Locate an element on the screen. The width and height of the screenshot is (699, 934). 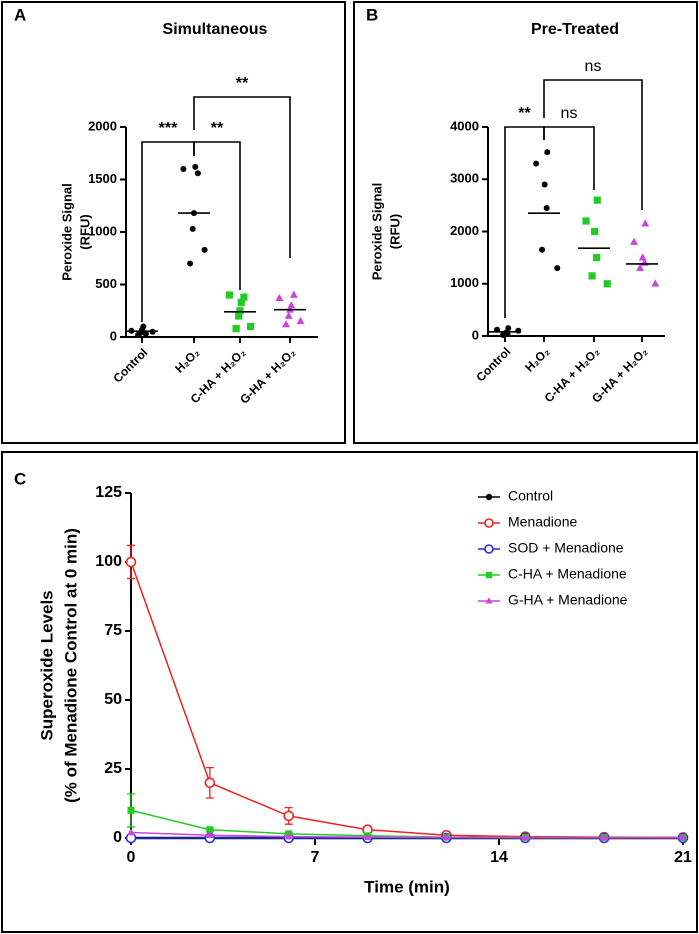
chart-title: Simultaneous is located at coordinates (215, 29).